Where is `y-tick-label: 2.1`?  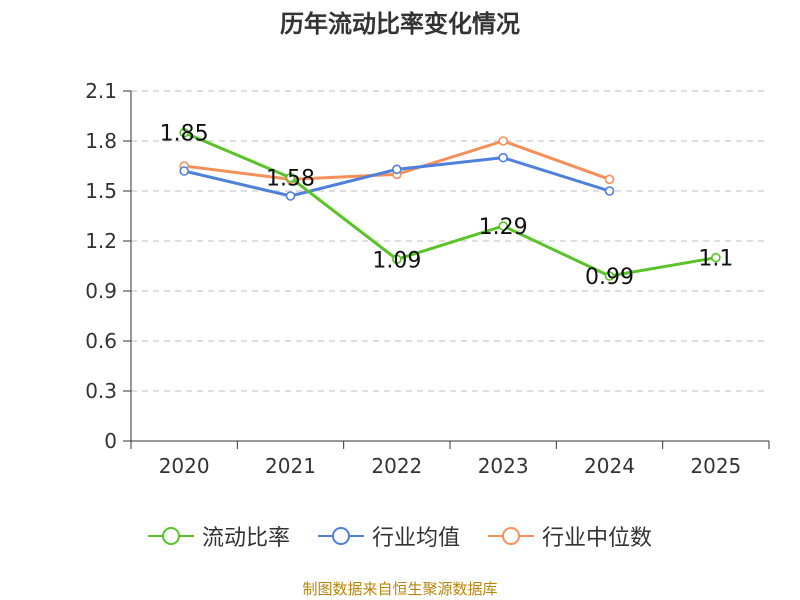 y-tick-label: 2.1 is located at coordinates (101, 91).